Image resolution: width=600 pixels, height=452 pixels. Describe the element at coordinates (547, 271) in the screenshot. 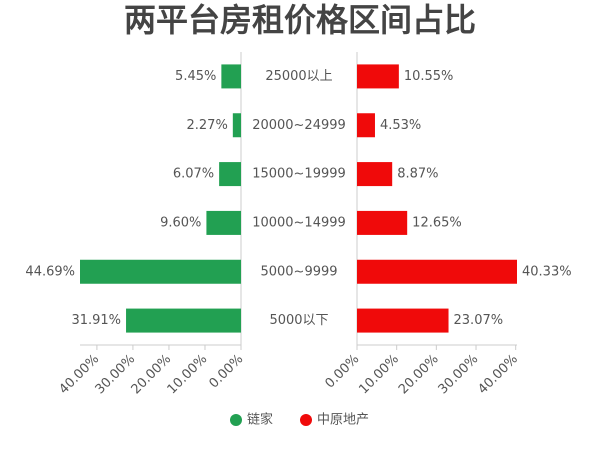

I see `value-label: 40.33%` at that location.